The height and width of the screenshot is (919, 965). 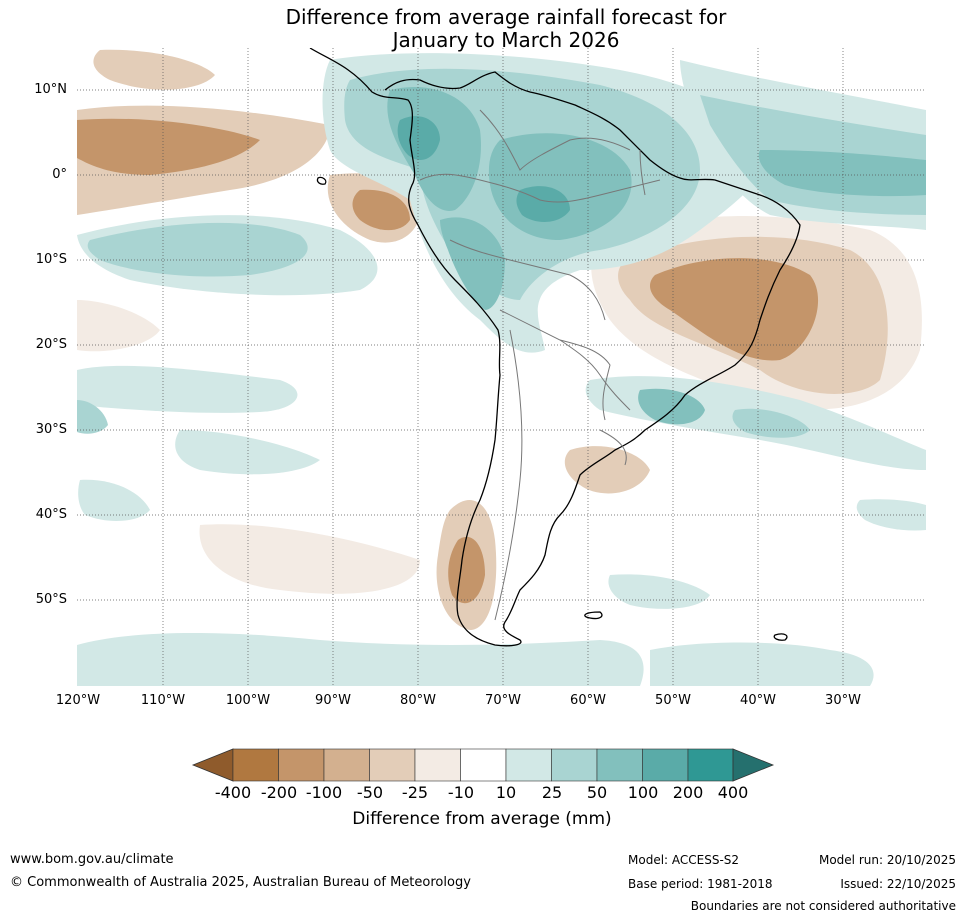 I want to click on colorbar-tick: -100, so click(x=324, y=792).